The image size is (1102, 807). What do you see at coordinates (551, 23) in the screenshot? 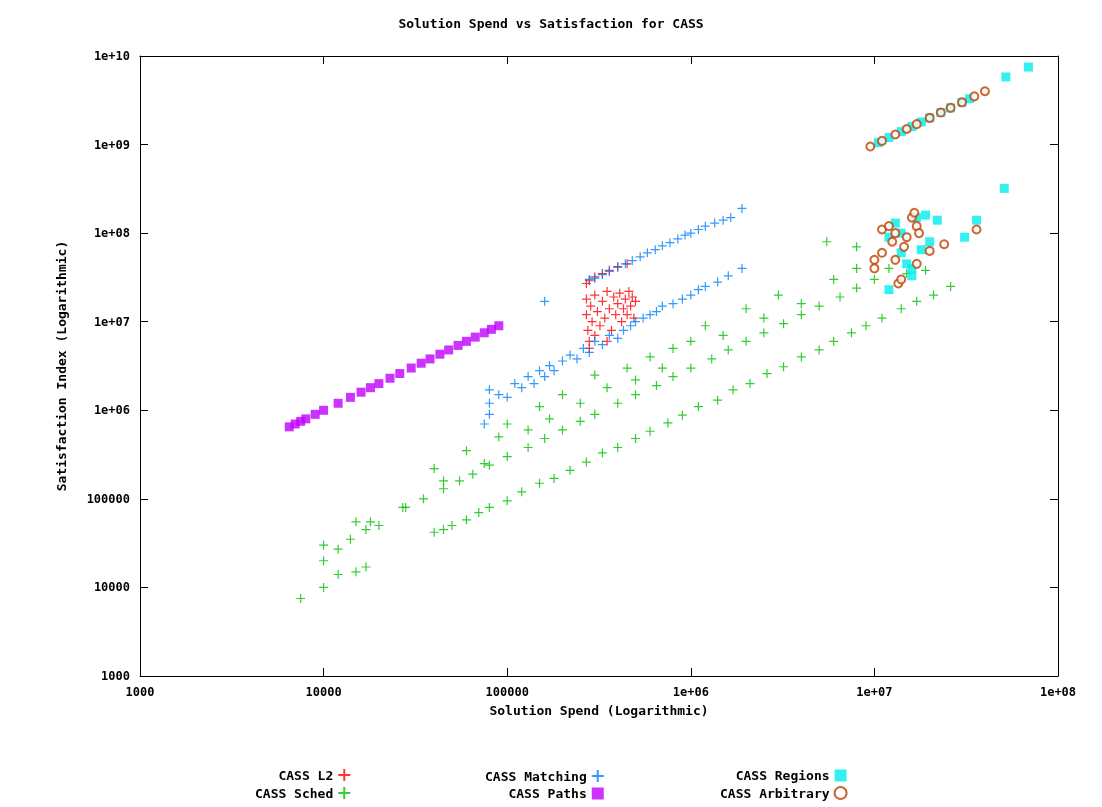
I see `chart-title: Solution Spend vs Satisfaction for CASS` at bounding box center [551, 23].